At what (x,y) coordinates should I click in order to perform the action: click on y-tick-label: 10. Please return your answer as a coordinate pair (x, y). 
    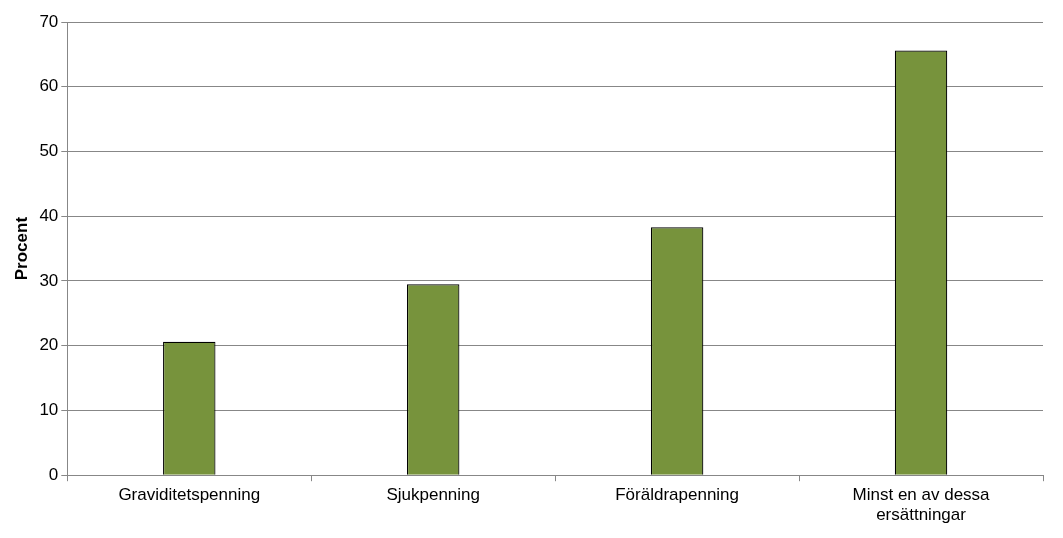
    Looking at the image, I should click on (49, 410).